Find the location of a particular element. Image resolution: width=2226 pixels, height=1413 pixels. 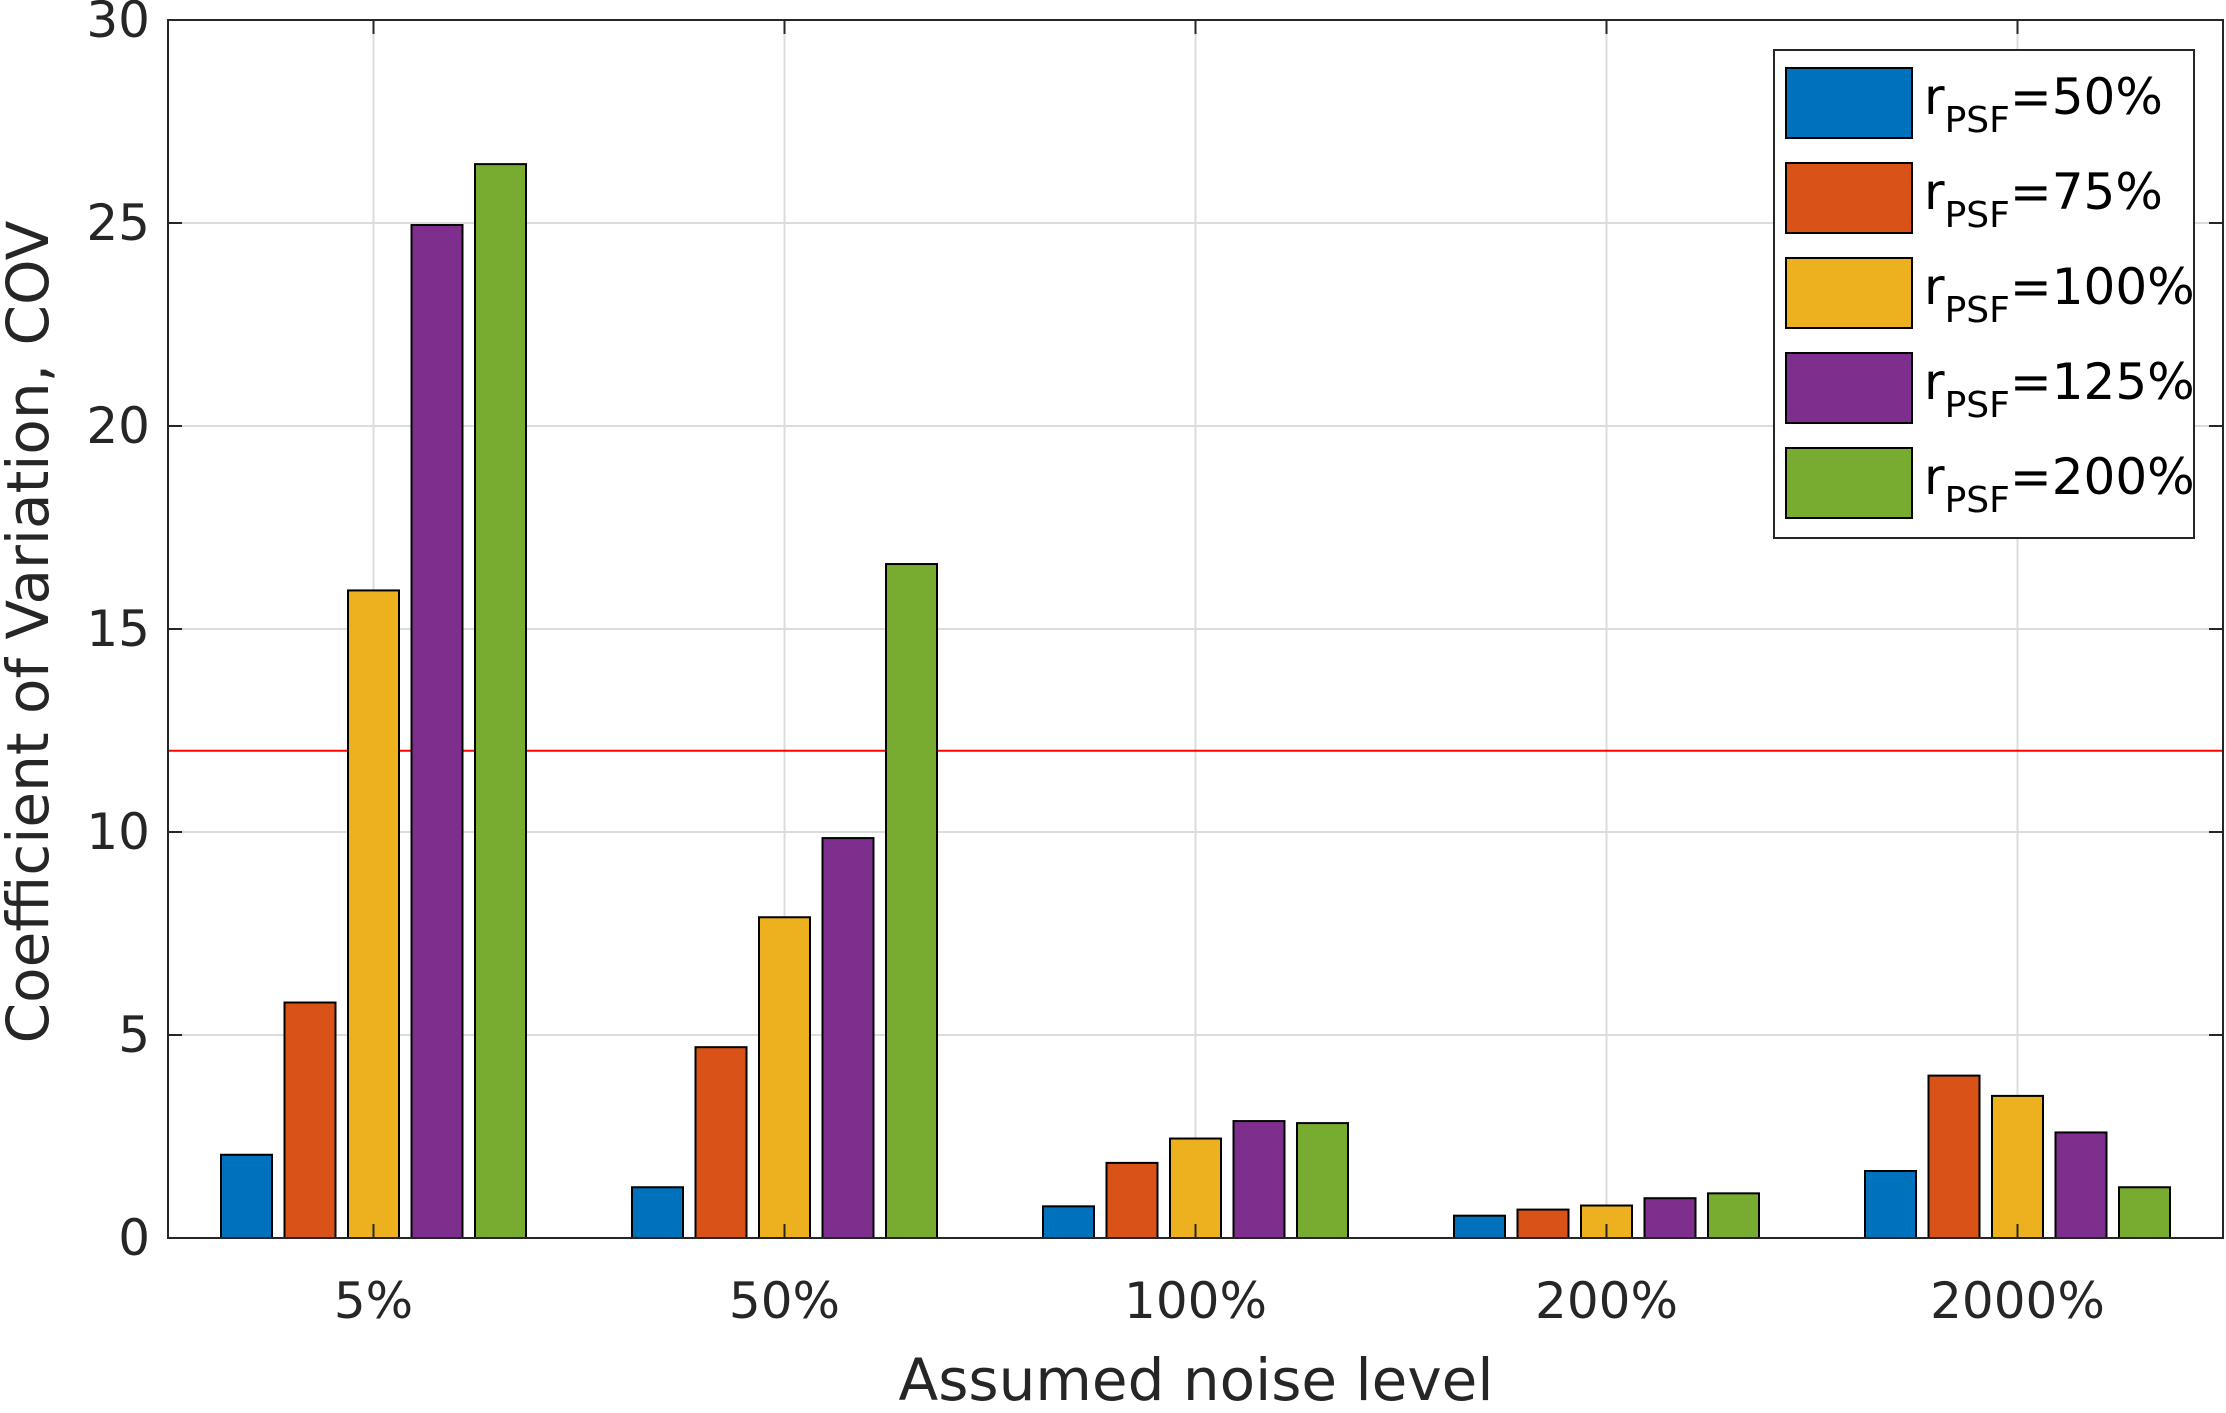

y-tick-label: 15 is located at coordinates (118, 629).